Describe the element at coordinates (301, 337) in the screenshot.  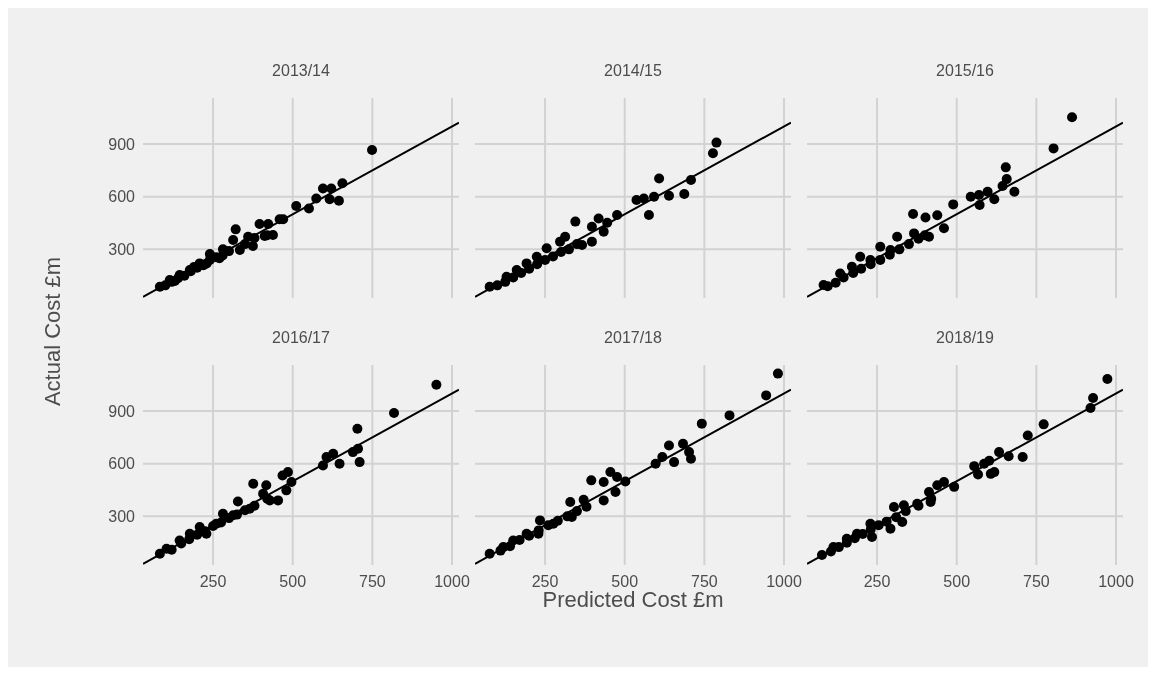
I see `chart-title: 2016/17` at that location.